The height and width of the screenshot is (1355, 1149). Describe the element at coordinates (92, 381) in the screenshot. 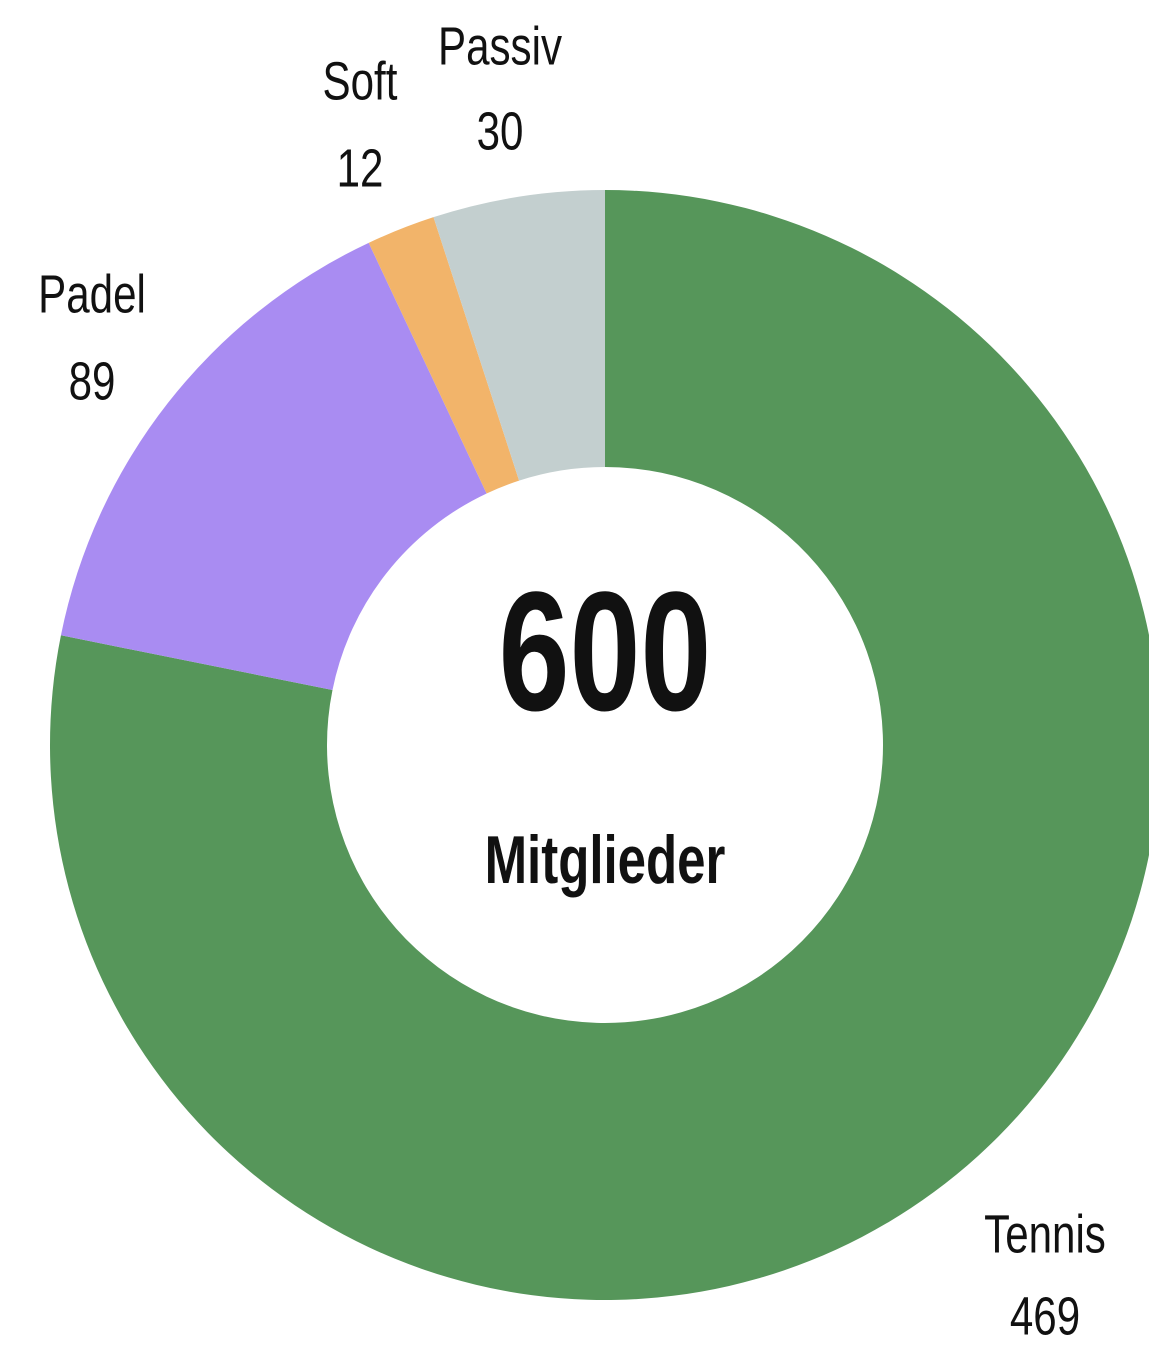

I see `segment-value: 89` at that location.